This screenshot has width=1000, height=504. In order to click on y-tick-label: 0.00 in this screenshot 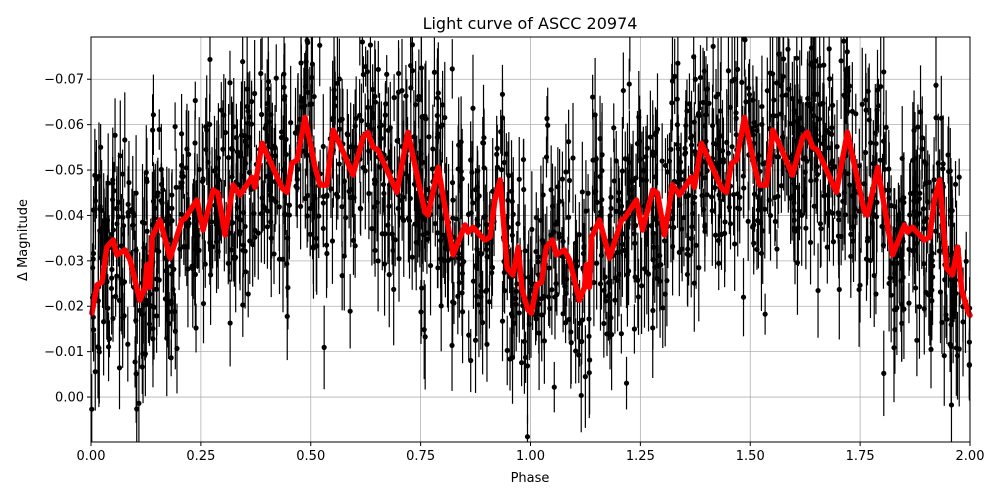, I will do `click(69, 398)`.